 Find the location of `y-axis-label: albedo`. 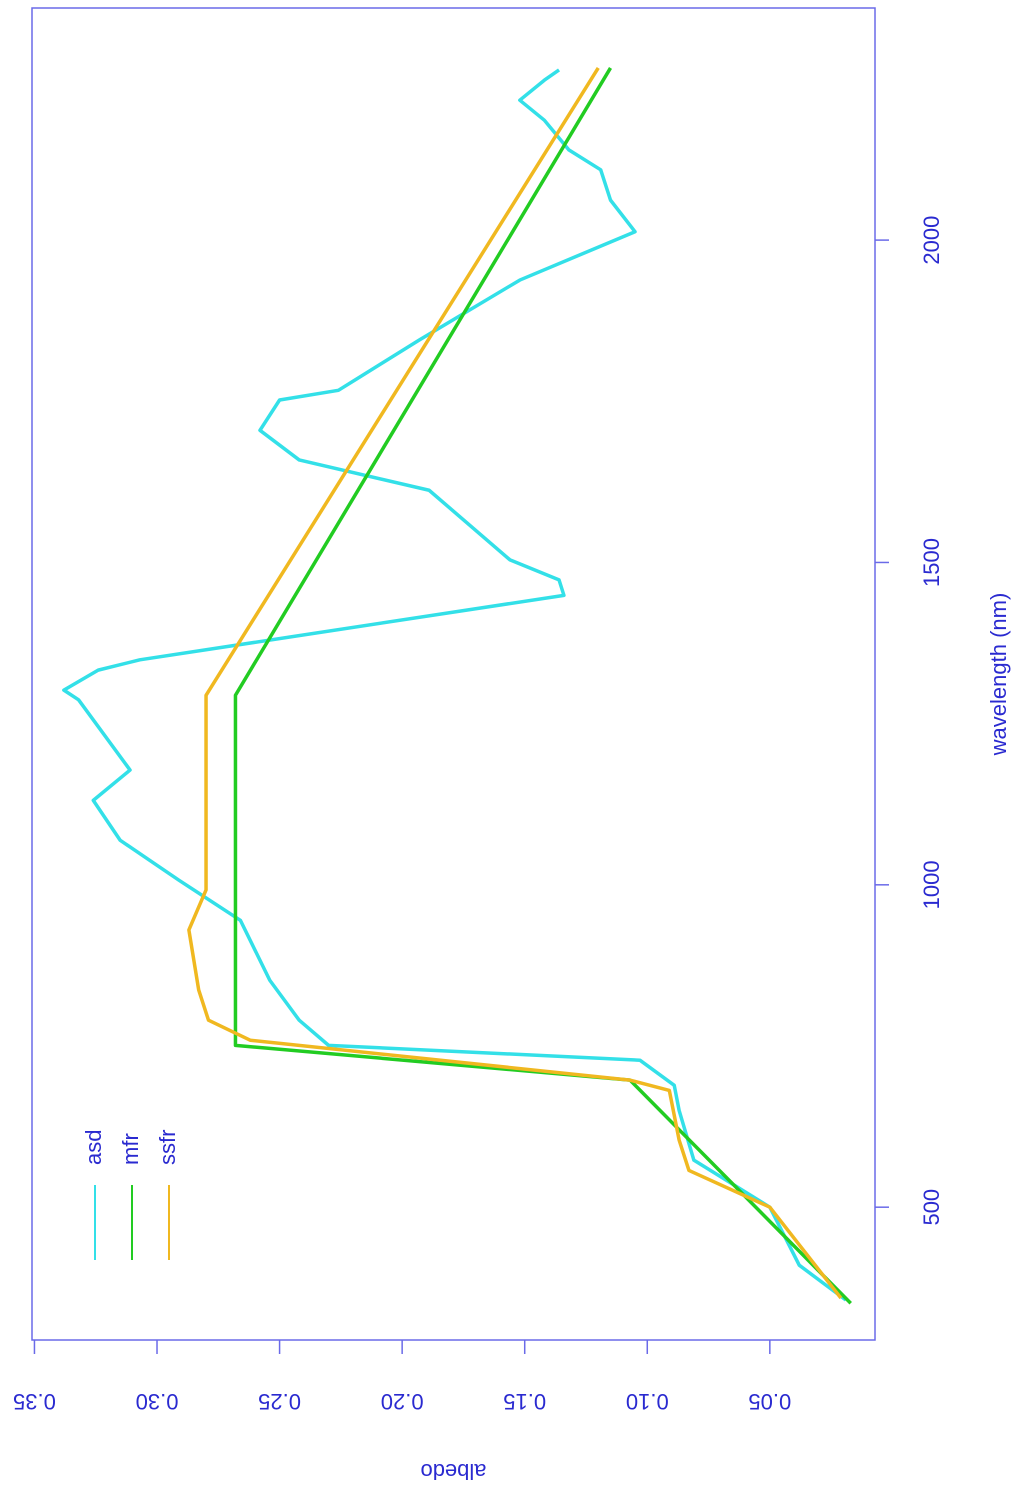

y-axis-label: albedo is located at coordinates (453, 1471).